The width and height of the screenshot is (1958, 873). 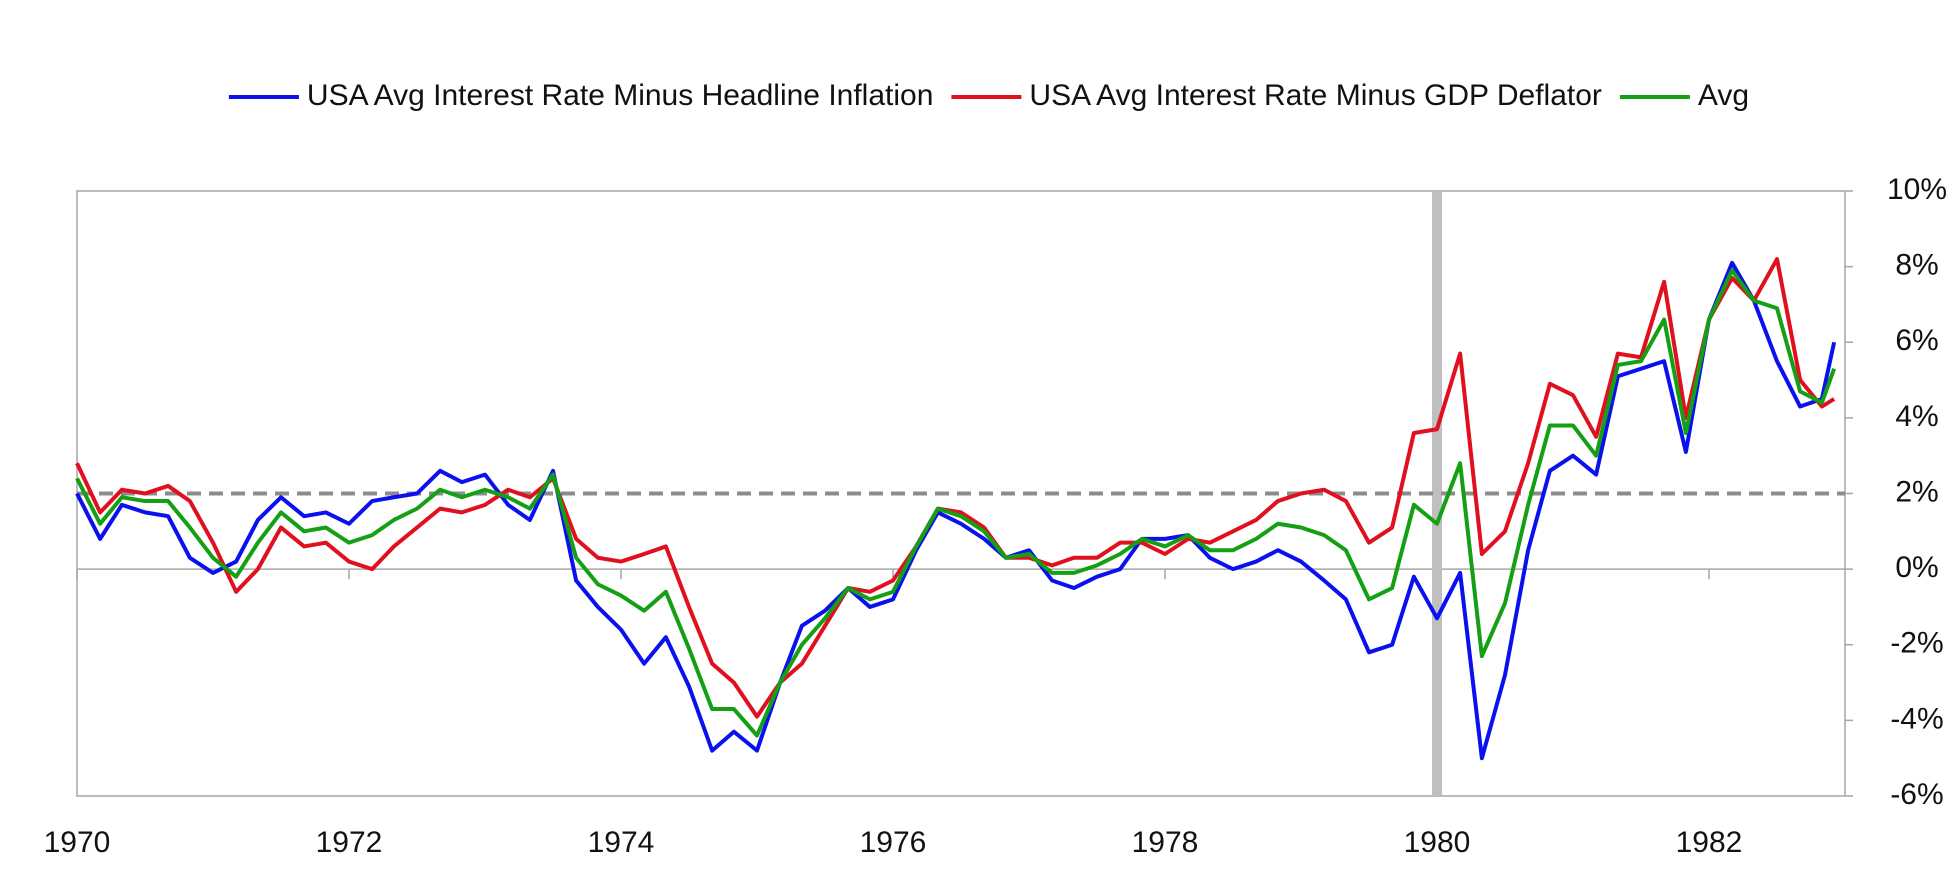 I want to click on legend-label: USA Avg Interest Rate Minus GDP Deflator, so click(x=1315, y=95).